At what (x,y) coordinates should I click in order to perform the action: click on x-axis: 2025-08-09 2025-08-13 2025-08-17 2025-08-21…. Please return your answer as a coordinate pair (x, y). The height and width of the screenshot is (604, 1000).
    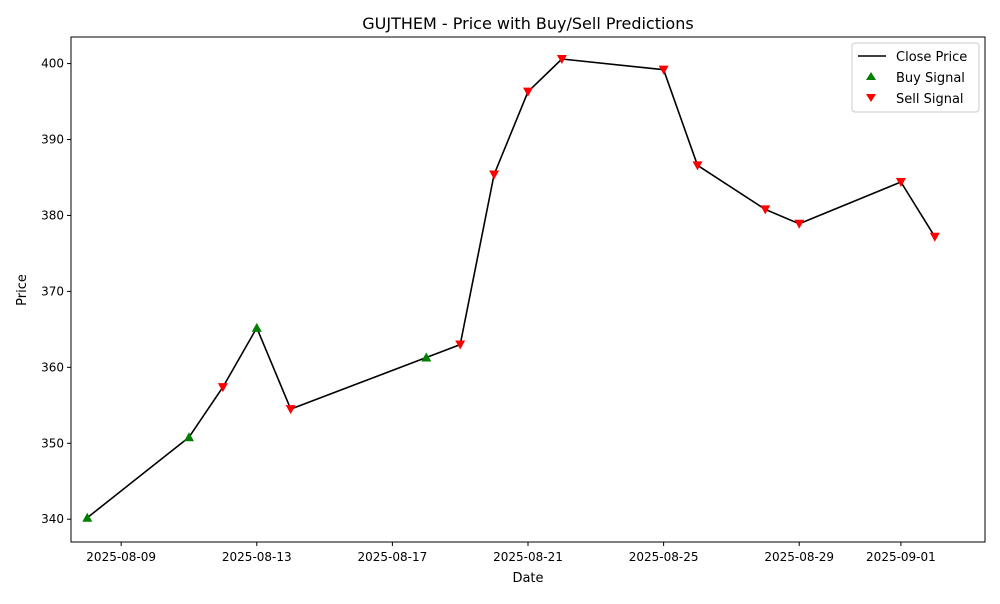
    Looking at the image, I should click on (511, 553).